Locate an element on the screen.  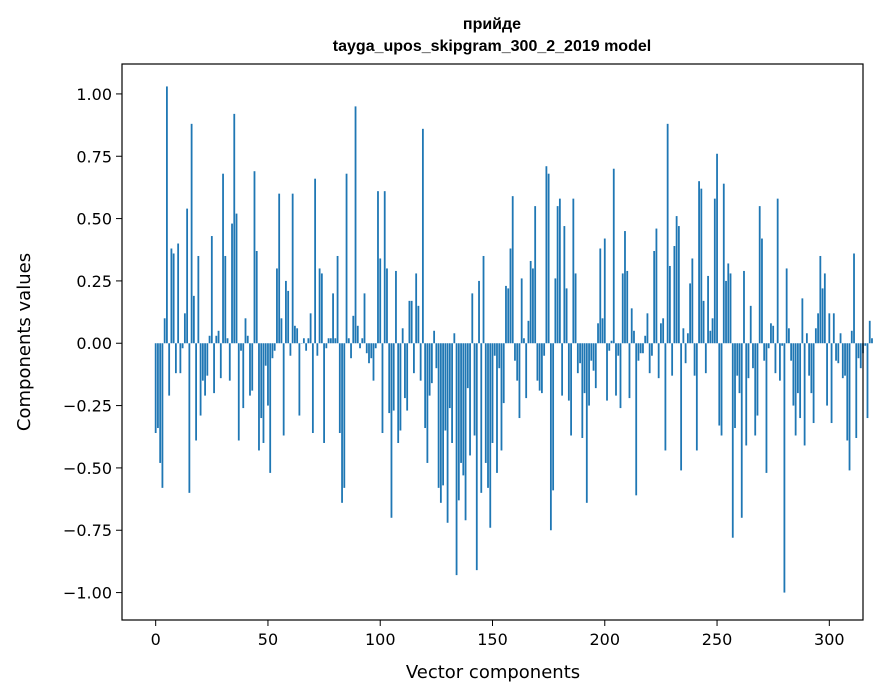
y-tick-label: −0.50 is located at coordinates (87, 468).